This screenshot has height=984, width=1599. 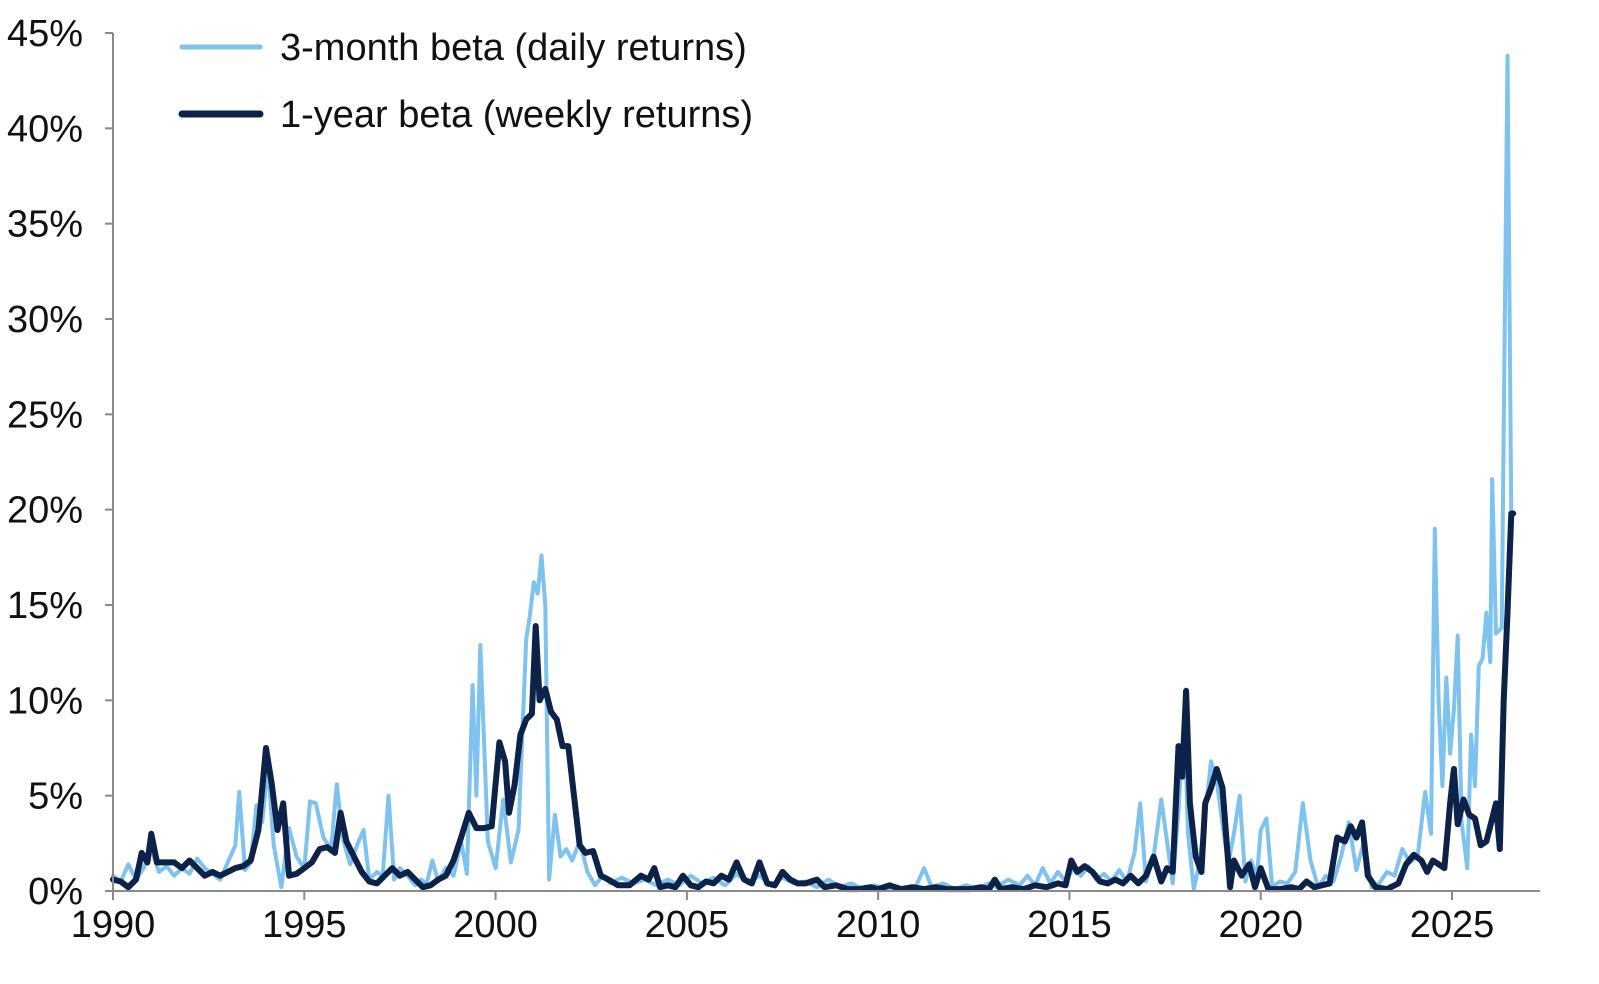 I want to click on x-tick-label: 1995, so click(x=304, y=925).